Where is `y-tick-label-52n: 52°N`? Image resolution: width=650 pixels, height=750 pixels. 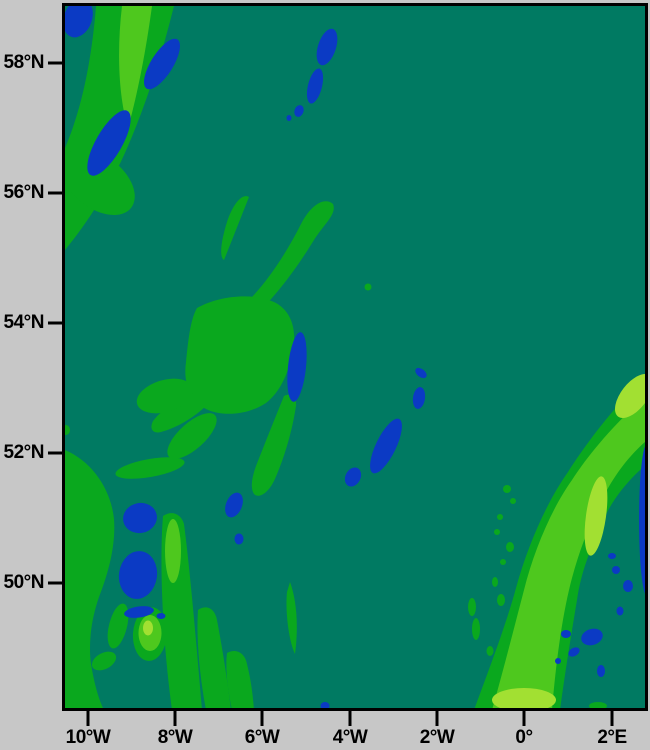
y-tick-label-52n: 52°N is located at coordinates (24, 452).